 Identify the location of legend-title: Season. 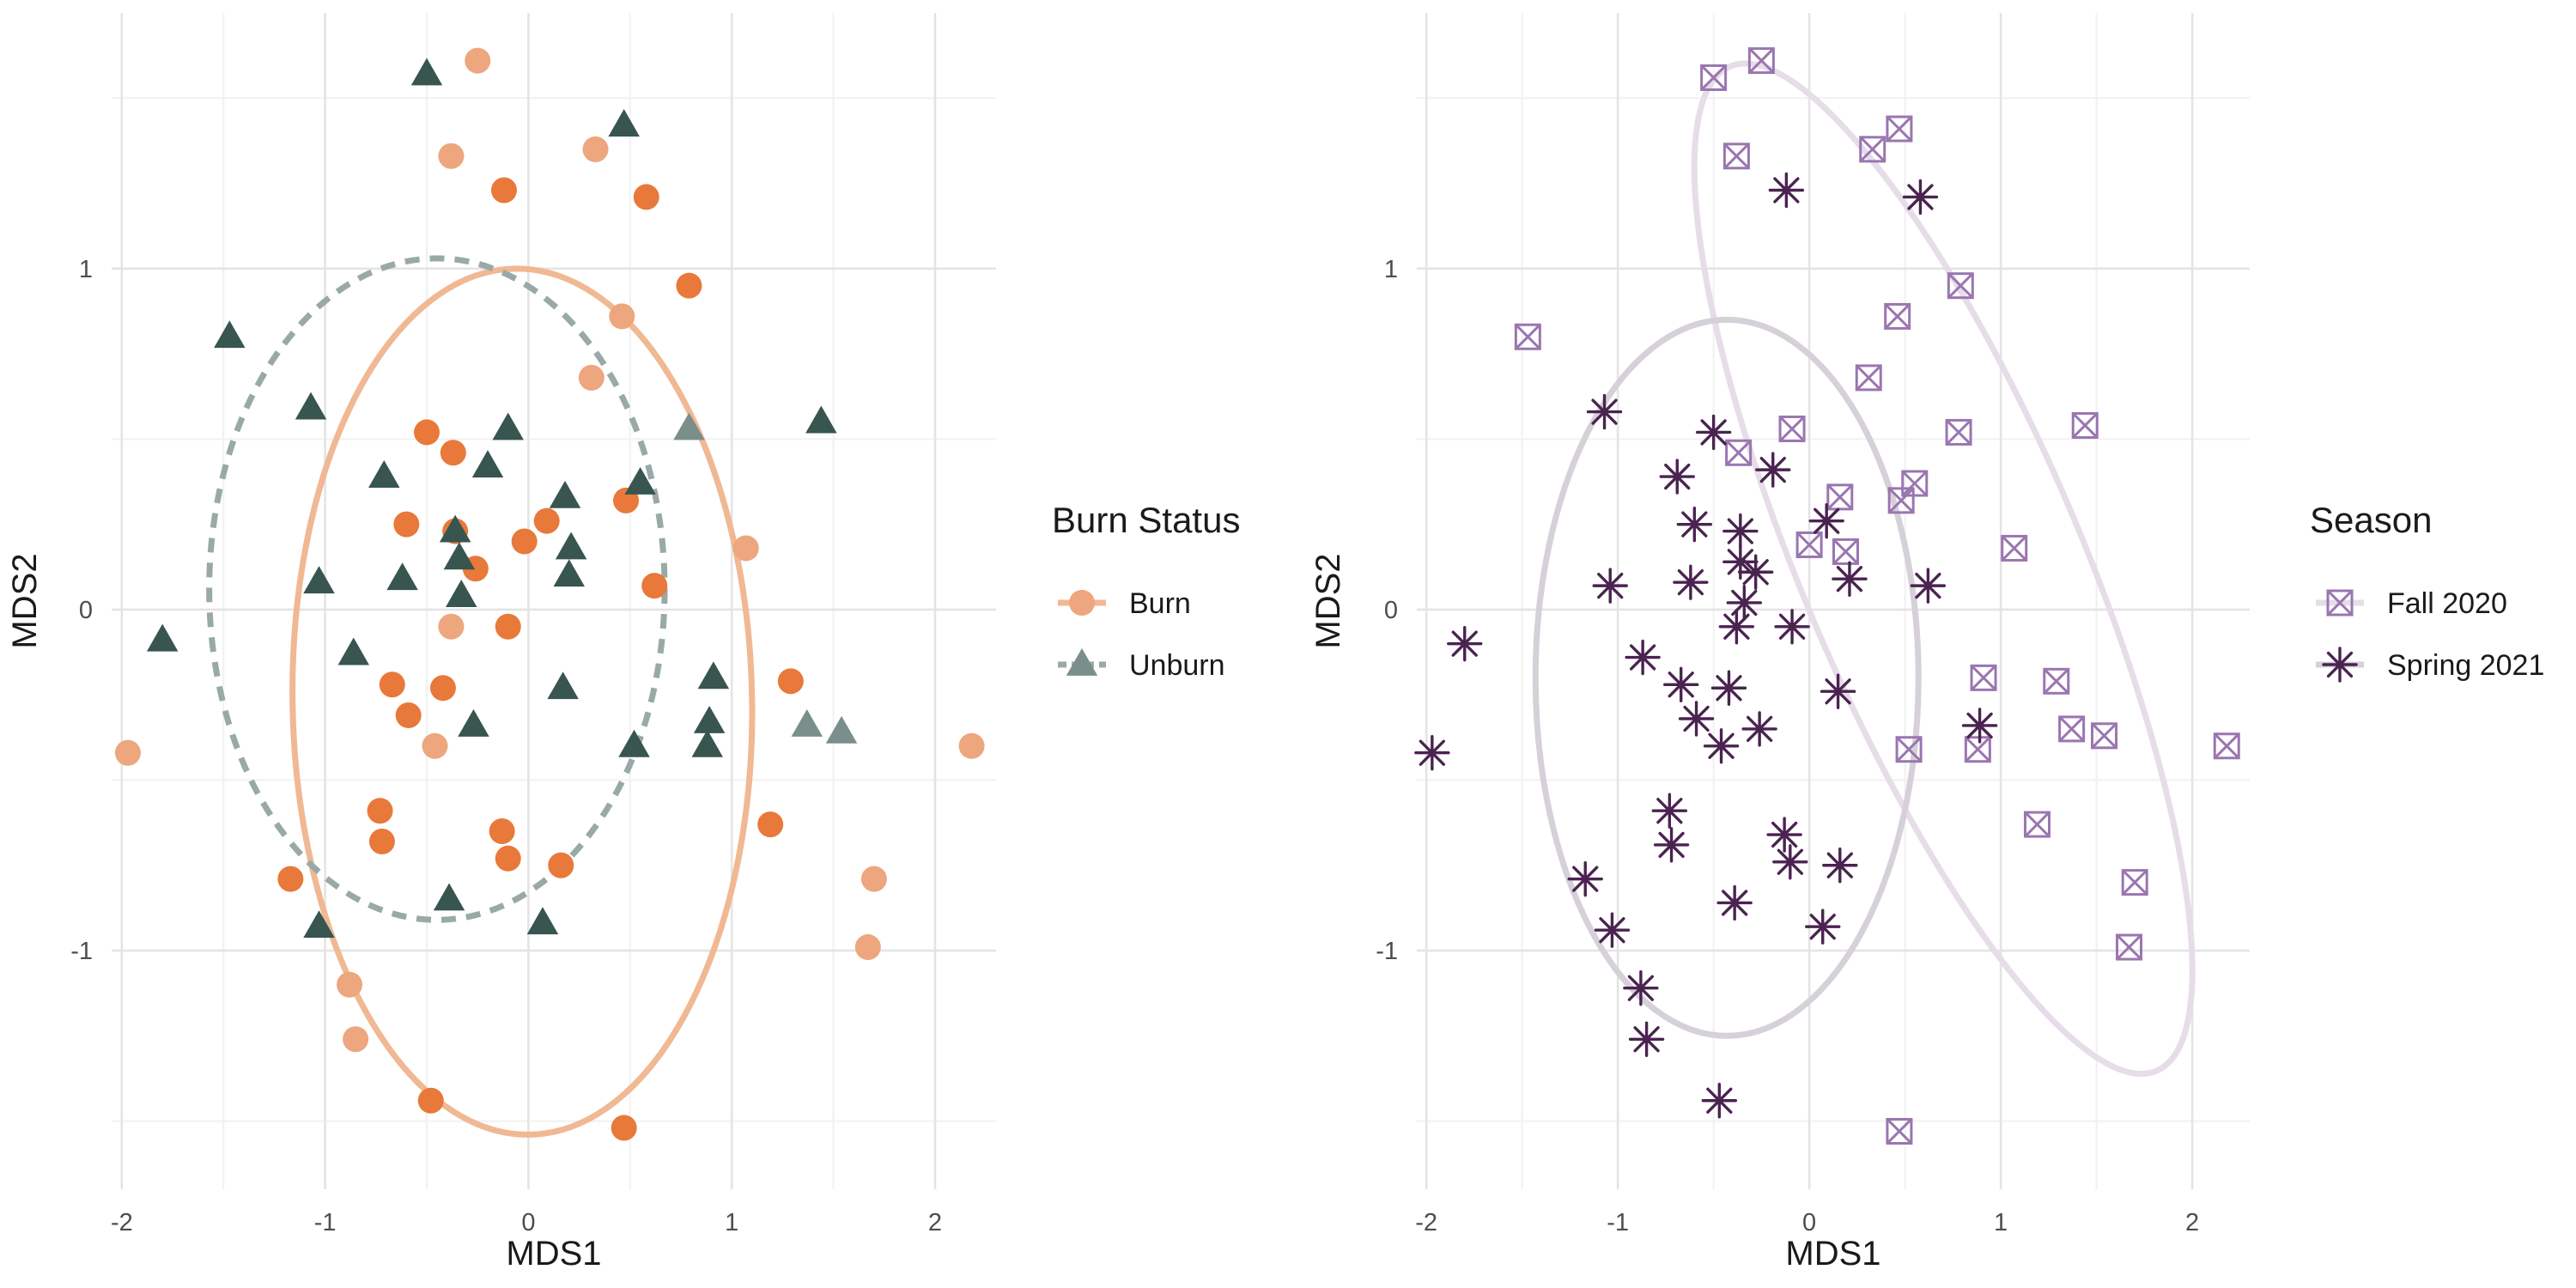
(2371, 520).